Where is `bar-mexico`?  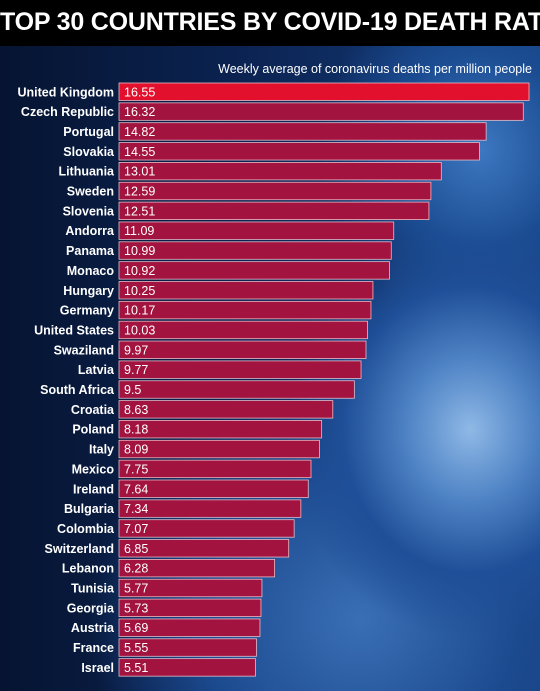 bar-mexico is located at coordinates (215, 469).